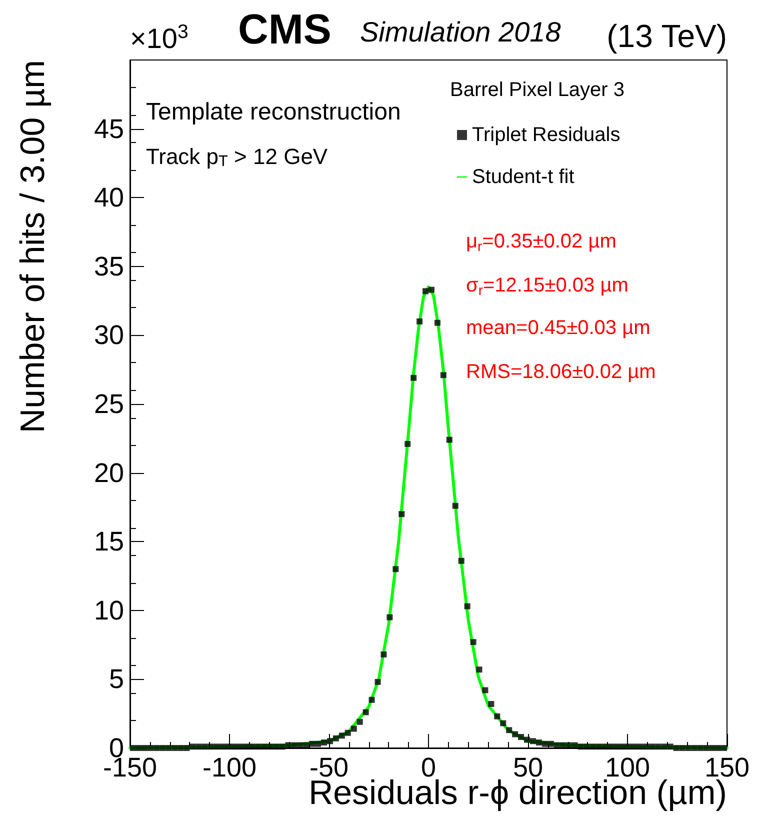  I want to click on text: (13 TeV), so click(666, 36).